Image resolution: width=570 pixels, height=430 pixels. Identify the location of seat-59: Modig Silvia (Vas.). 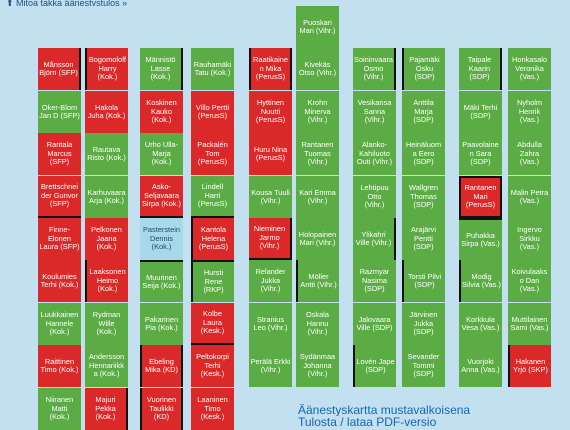
(480, 281).